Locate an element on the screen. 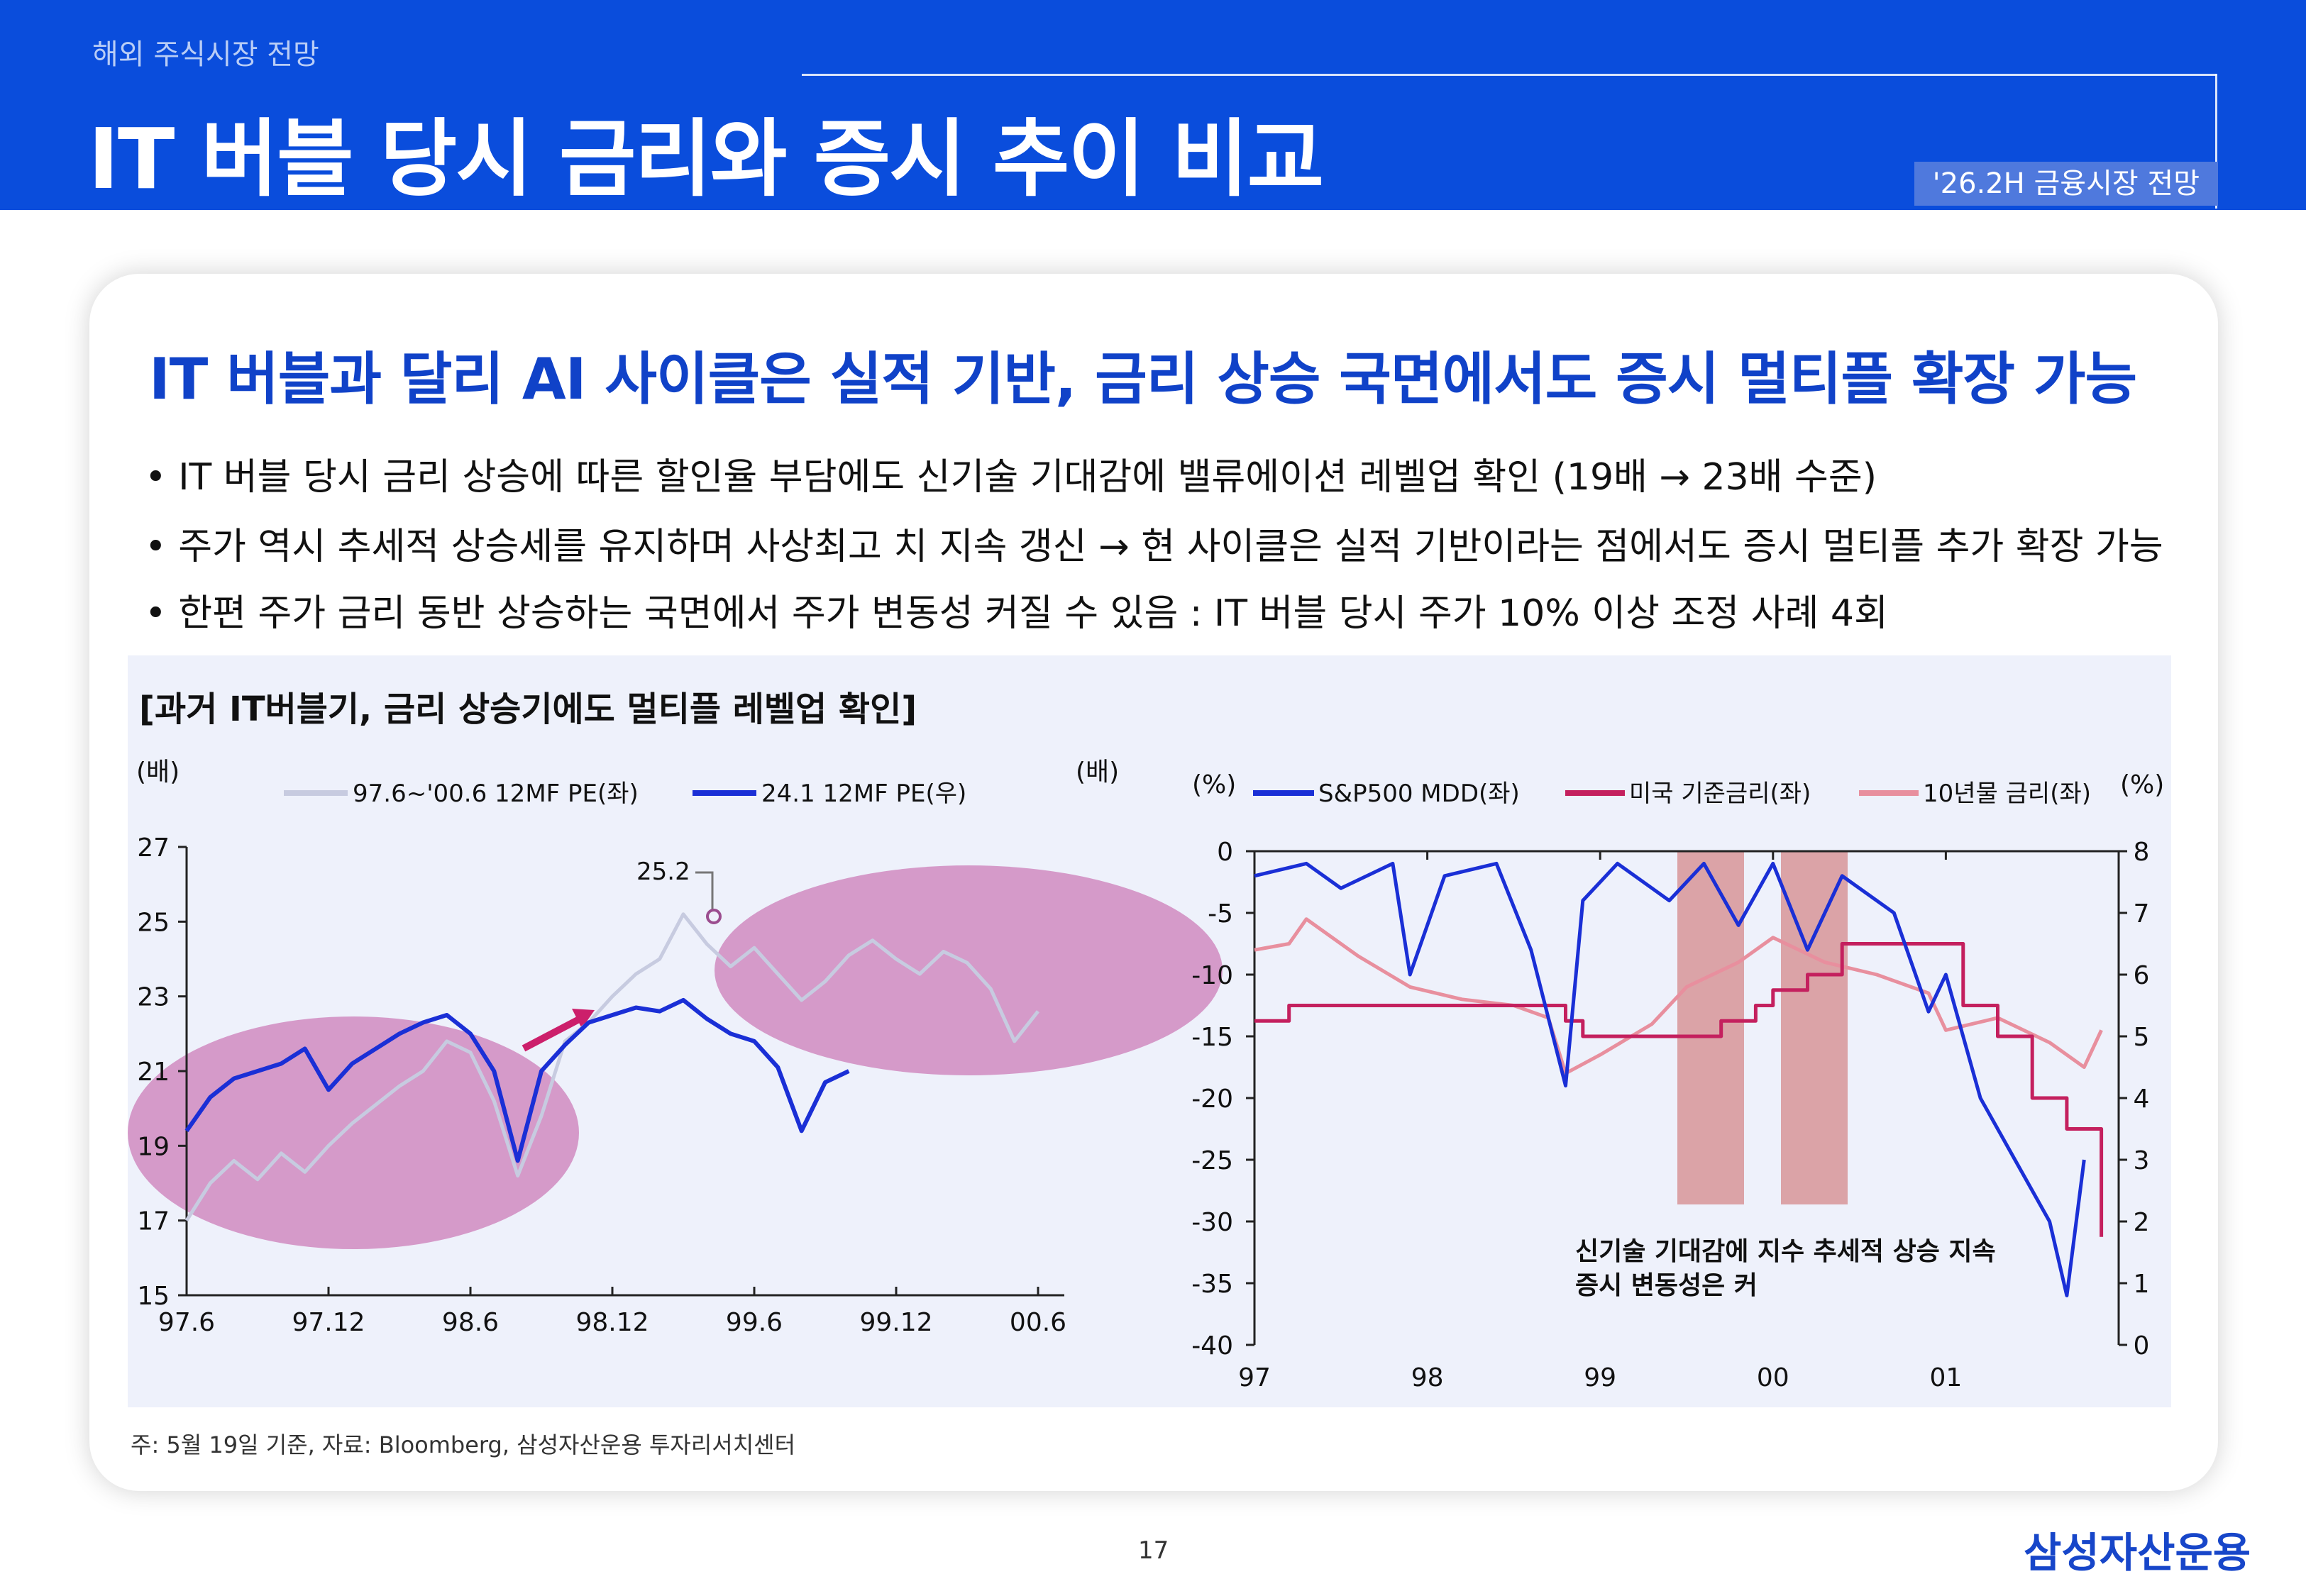 The image size is (2306, 1596). pe-itbubble-line is located at coordinates (611, 1067).